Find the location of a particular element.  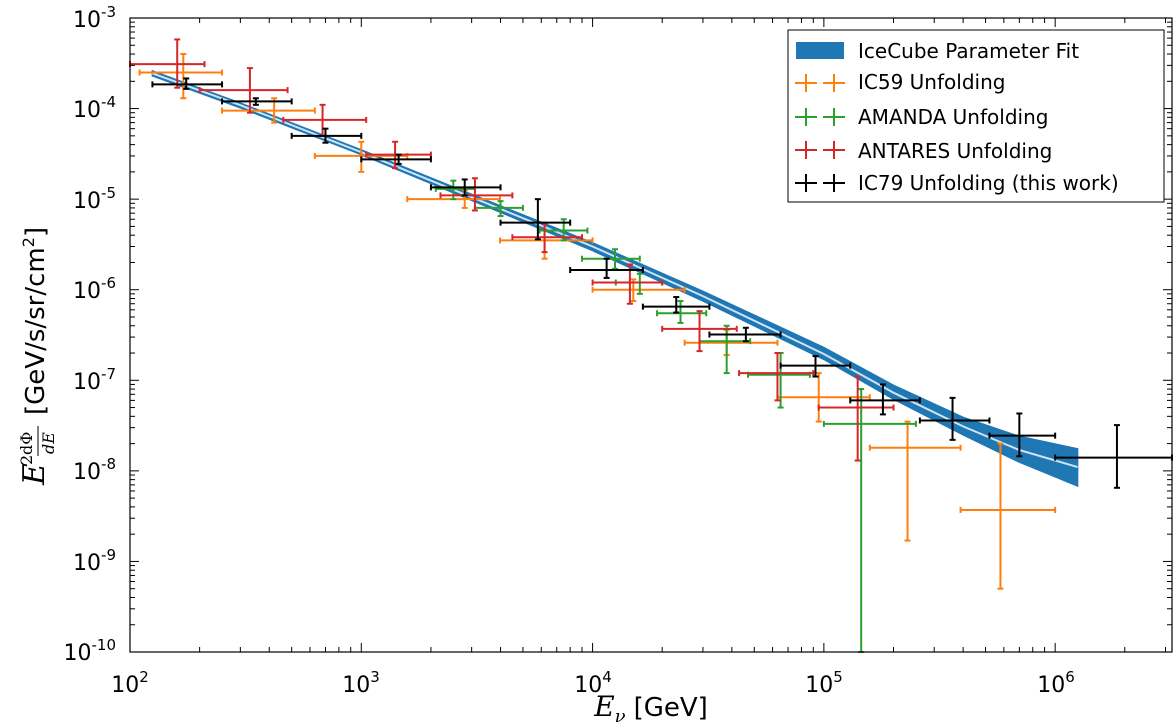

legend-marker-antares is located at coordinates (820, 150).